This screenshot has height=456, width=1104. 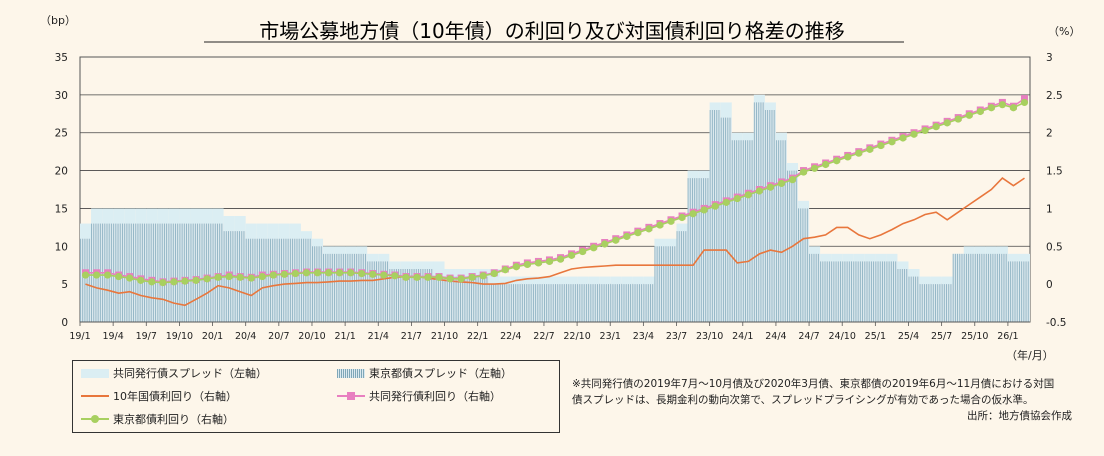 What do you see at coordinates (157, 419) in the screenshot?
I see `legend-item-tokyo-yield: 東京都債利回り（右軸）` at bounding box center [157, 419].